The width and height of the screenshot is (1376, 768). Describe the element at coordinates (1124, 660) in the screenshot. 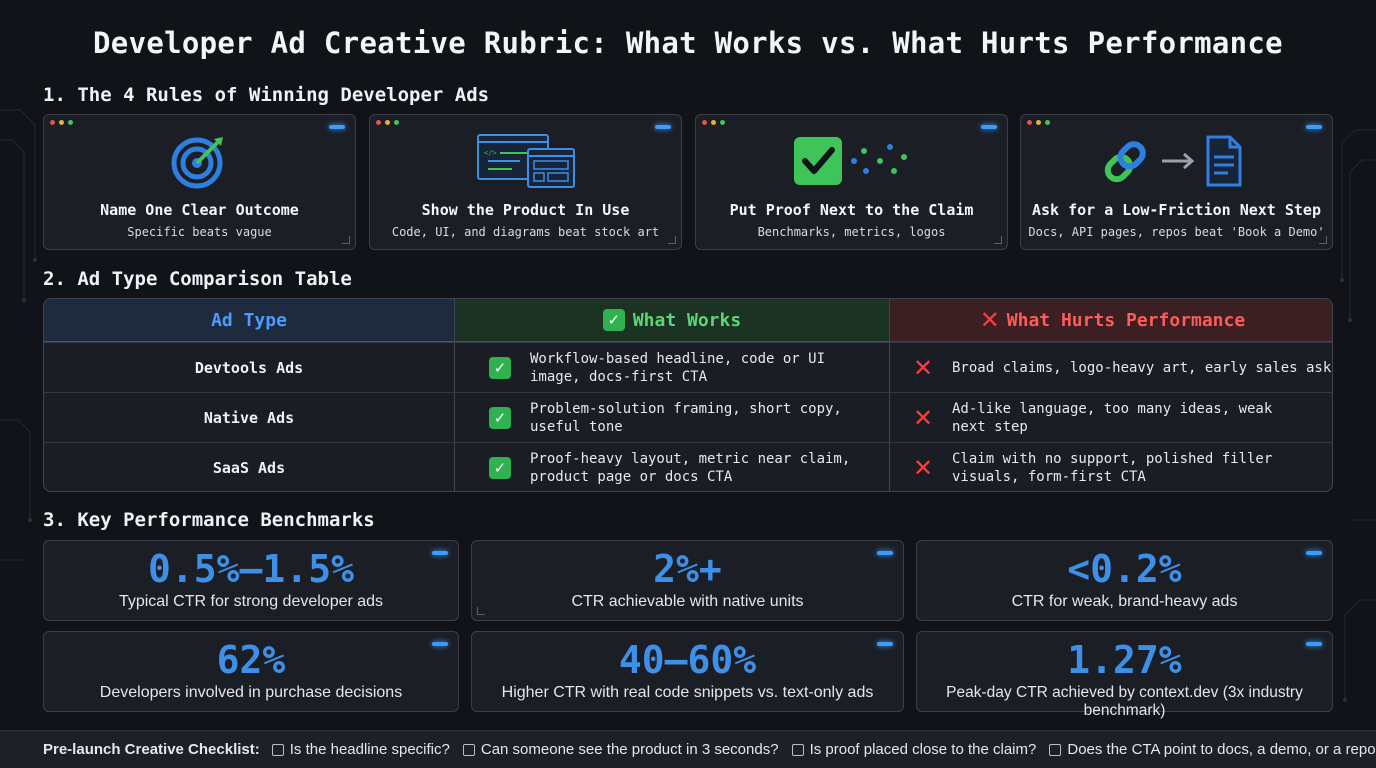

I see `benchmark-value: 1.27%` at that location.